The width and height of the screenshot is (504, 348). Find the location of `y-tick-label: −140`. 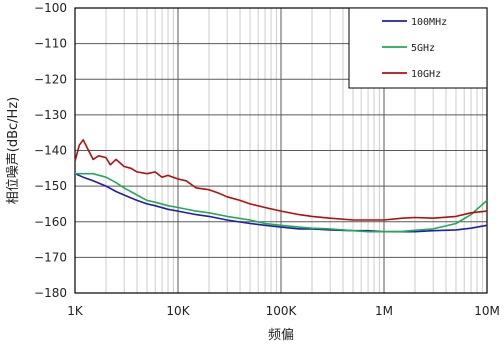

y-tick-label: −140 is located at coordinates (50, 151).